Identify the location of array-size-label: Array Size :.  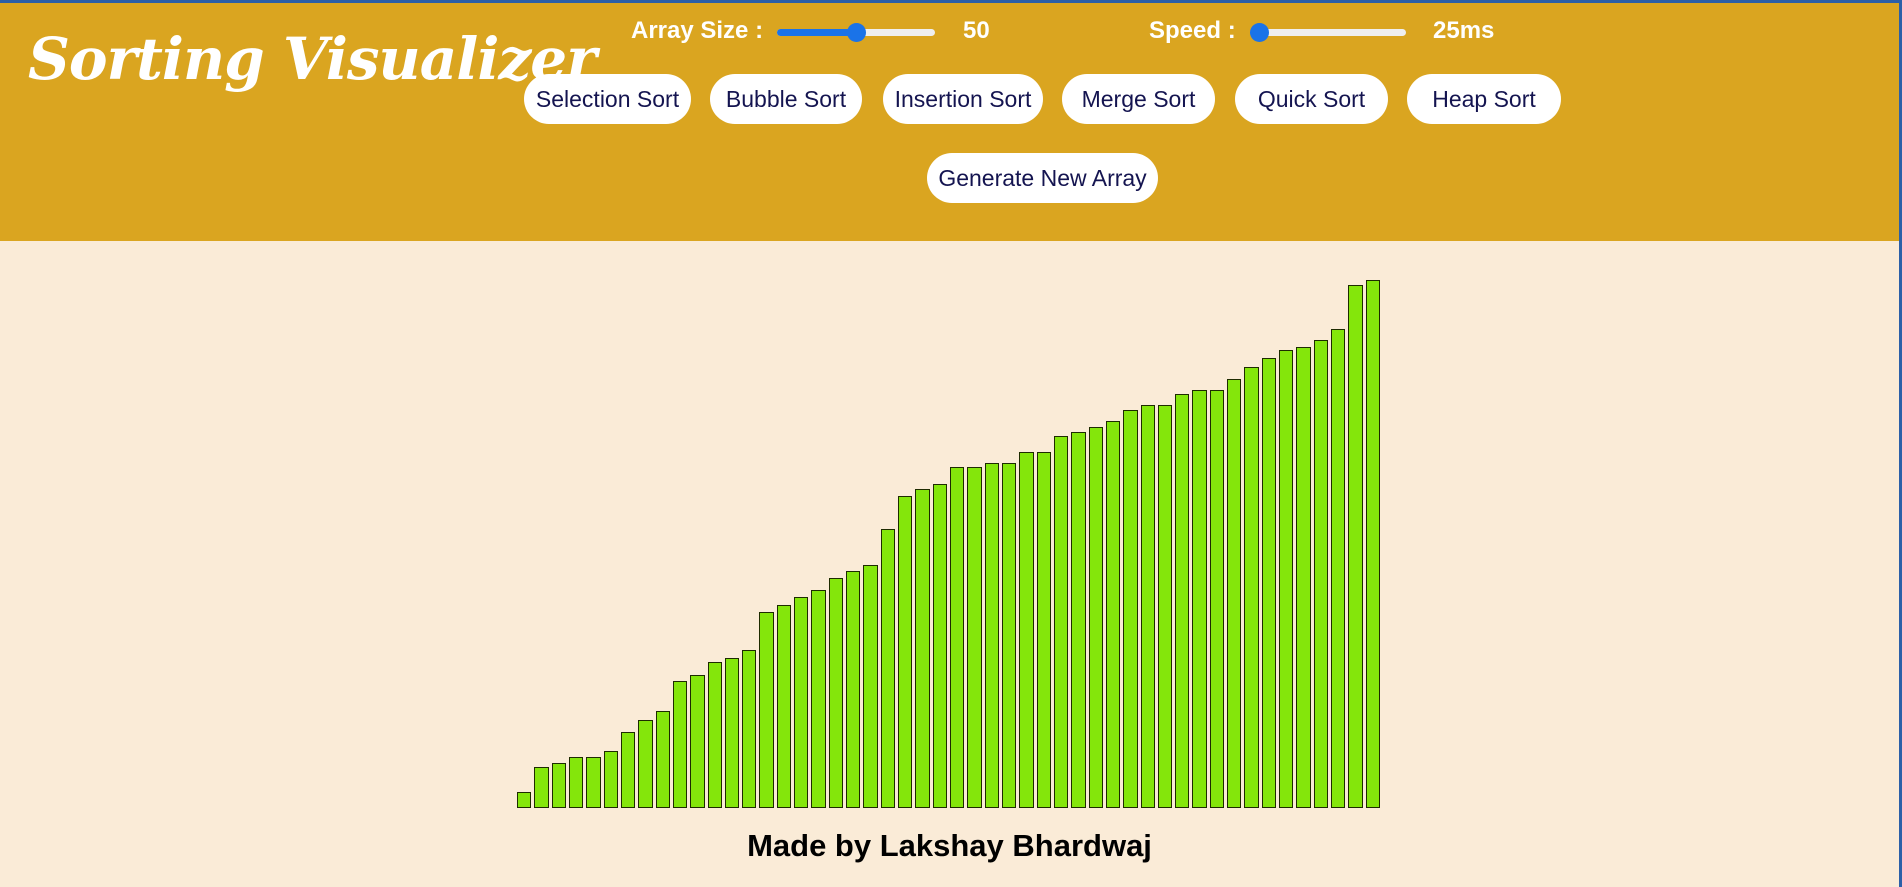
(697, 30).